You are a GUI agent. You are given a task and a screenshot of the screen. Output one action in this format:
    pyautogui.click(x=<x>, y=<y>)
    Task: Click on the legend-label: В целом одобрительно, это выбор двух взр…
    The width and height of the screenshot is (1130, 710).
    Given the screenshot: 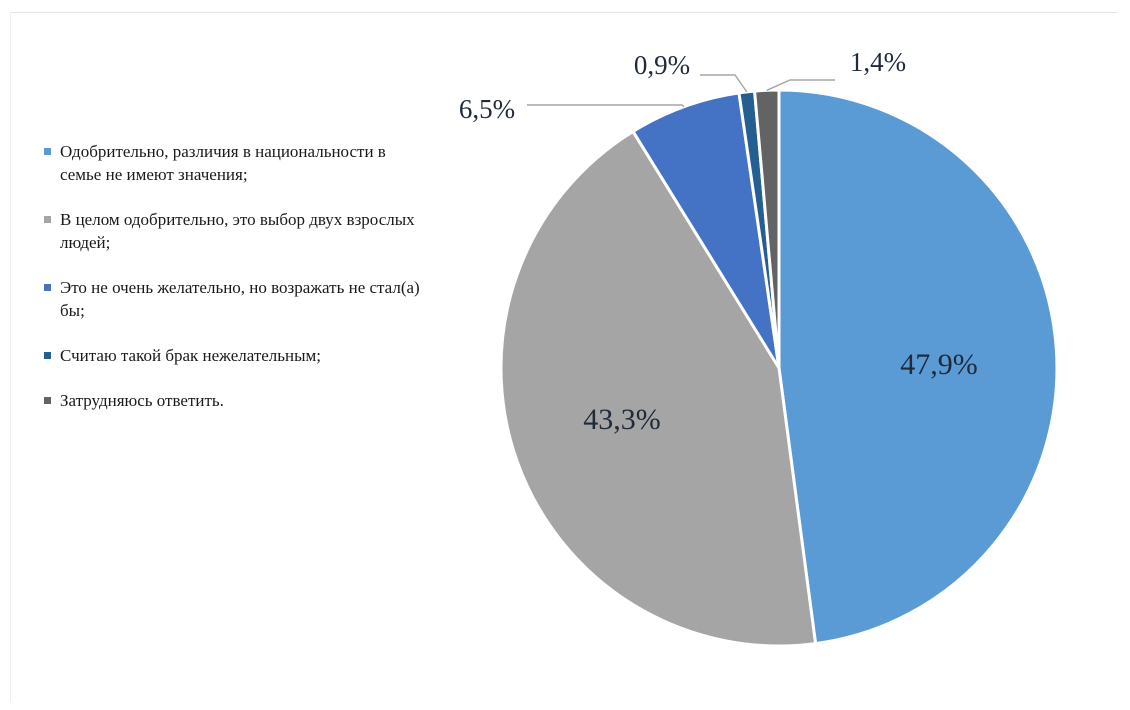 What is the action you would take?
    pyautogui.click(x=237, y=231)
    